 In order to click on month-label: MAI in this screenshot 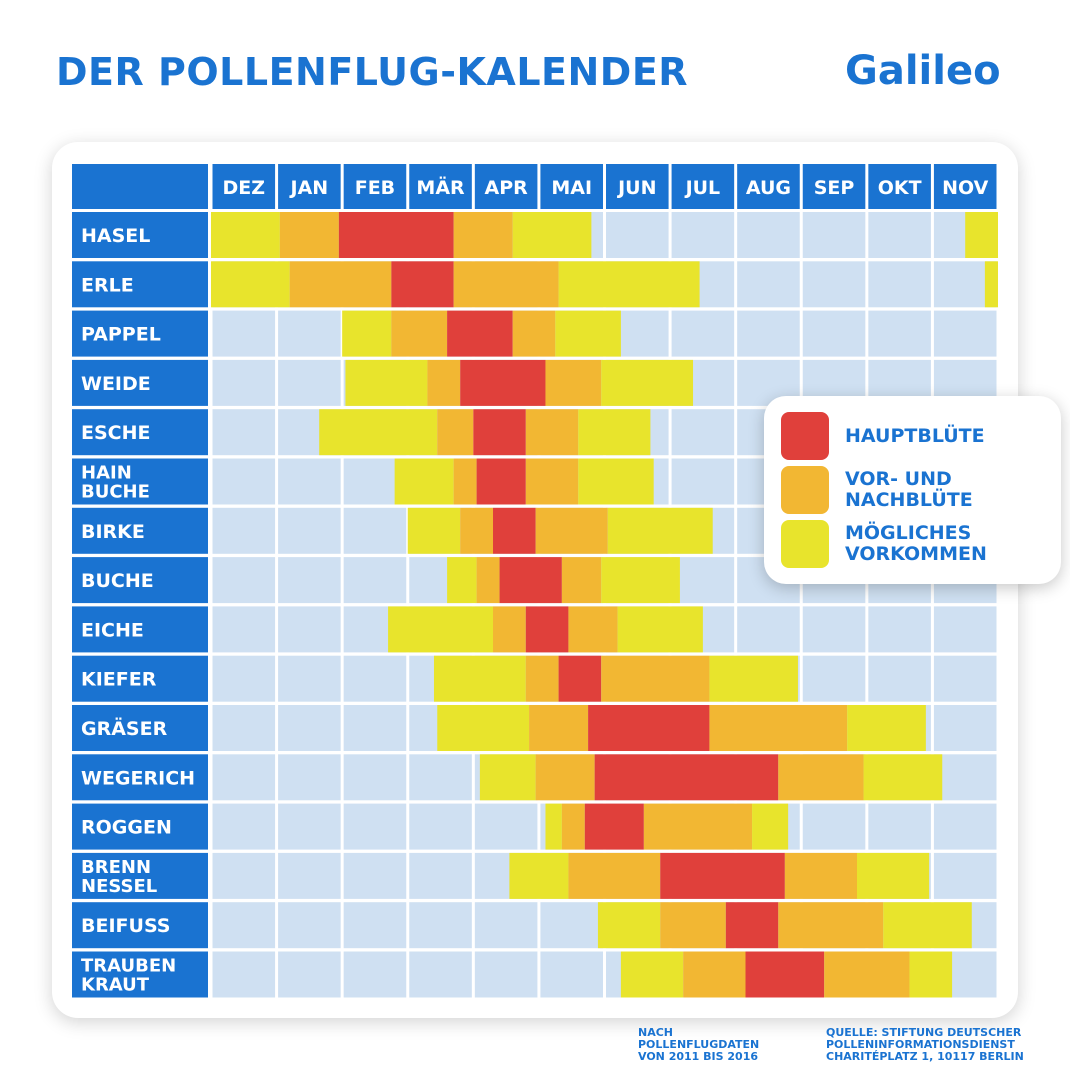, I will do `click(571, 188)`.